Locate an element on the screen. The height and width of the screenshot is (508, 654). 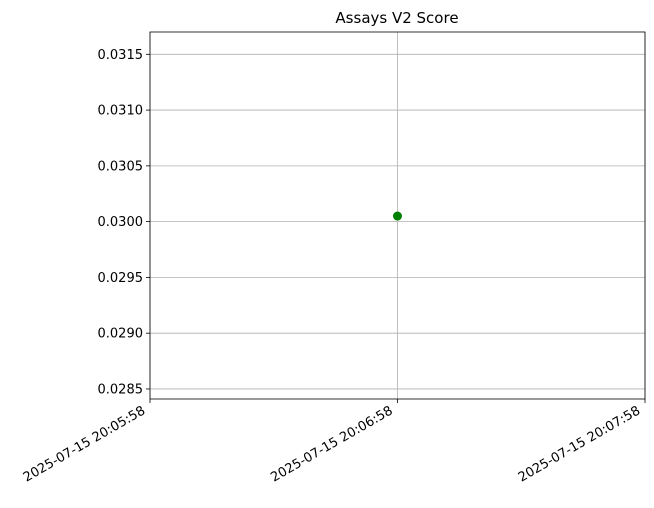
plot-area is located at coordinates (397, 216).